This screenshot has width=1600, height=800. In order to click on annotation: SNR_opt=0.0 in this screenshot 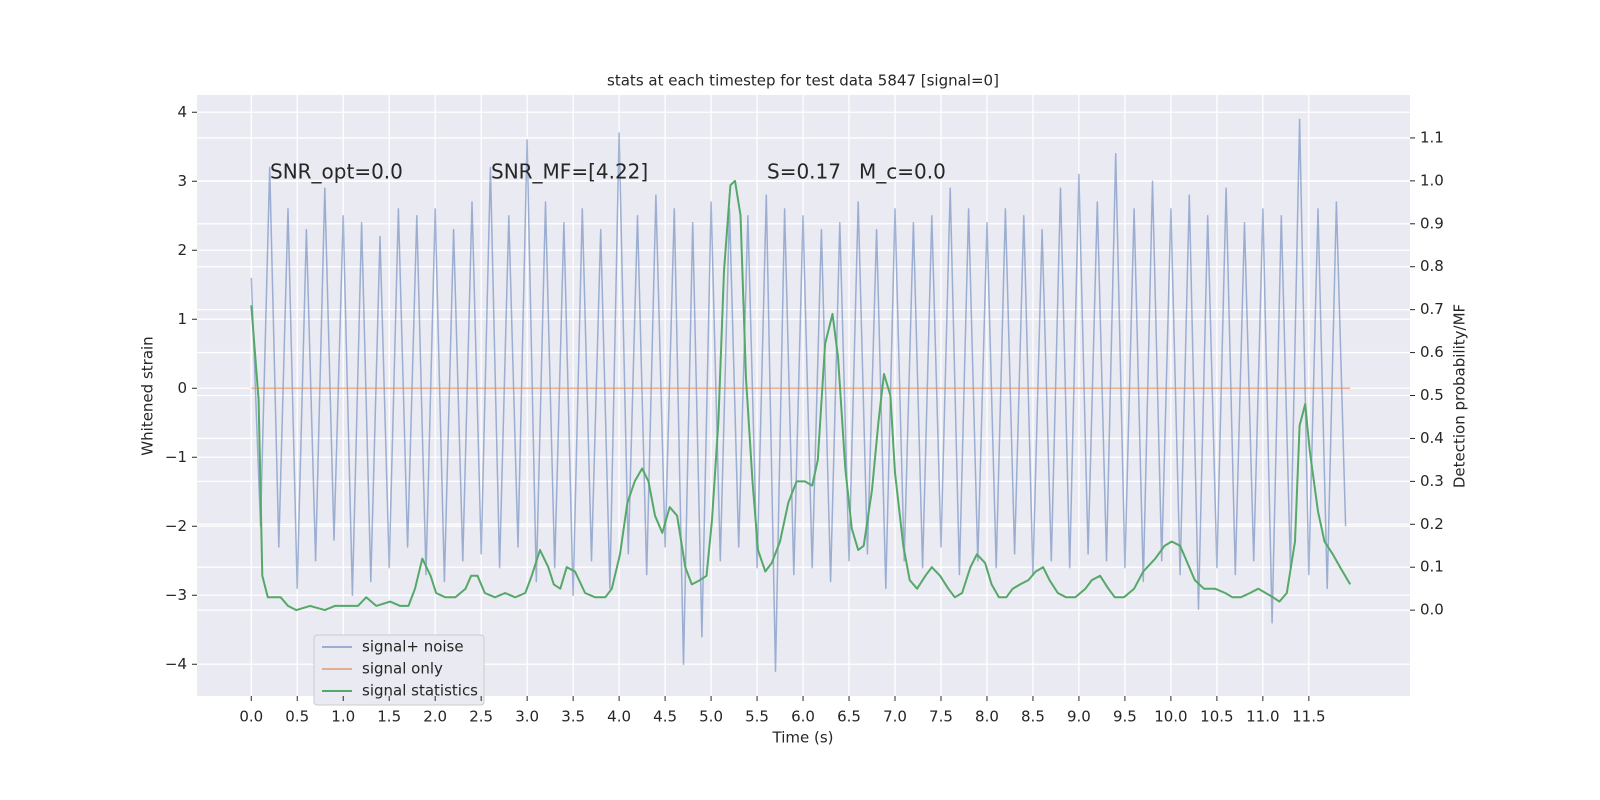, I will do `click(336, 172)`.